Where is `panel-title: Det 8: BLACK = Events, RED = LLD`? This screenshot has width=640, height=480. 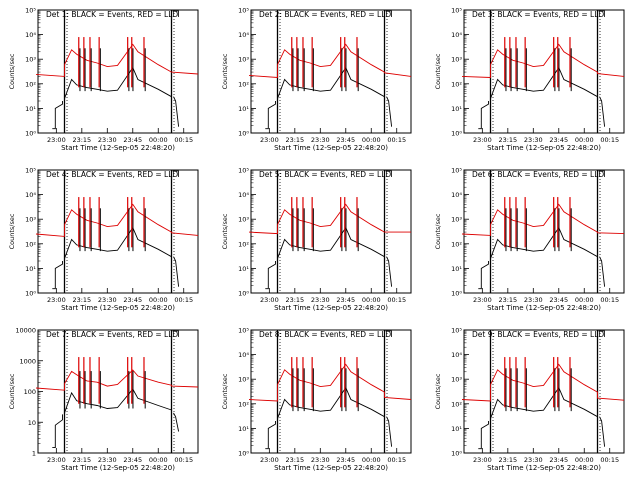 panel-title: Det 8: BLACK = Events, RED = LLD is located at coordinates (325, 334).